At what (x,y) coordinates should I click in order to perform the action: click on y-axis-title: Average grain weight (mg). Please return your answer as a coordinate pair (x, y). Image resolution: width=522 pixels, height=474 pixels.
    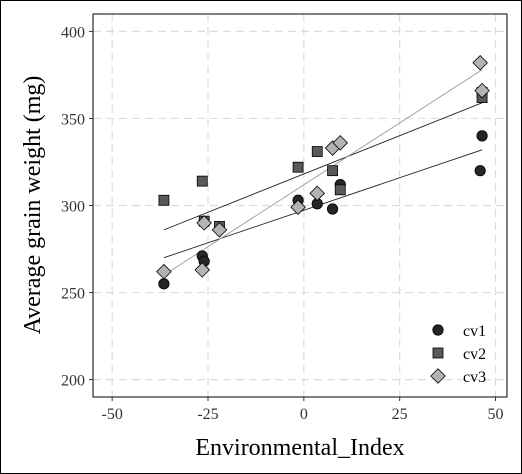
    Looking at the image, I should click on (33, 205).